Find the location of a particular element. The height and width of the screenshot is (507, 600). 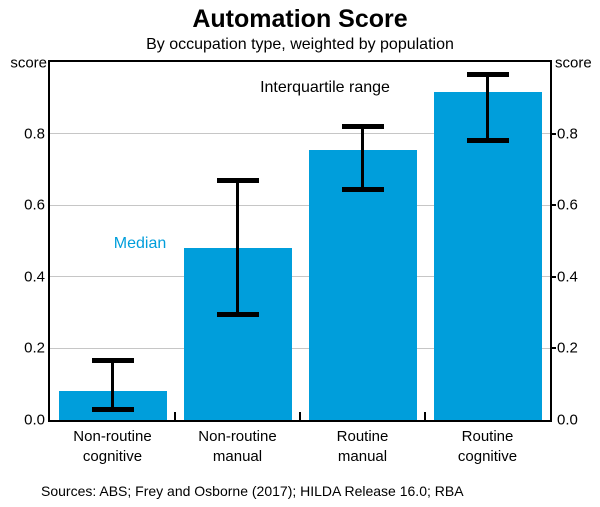

y-tick-label-left: 0.2 is located at coordinates (34, 348).